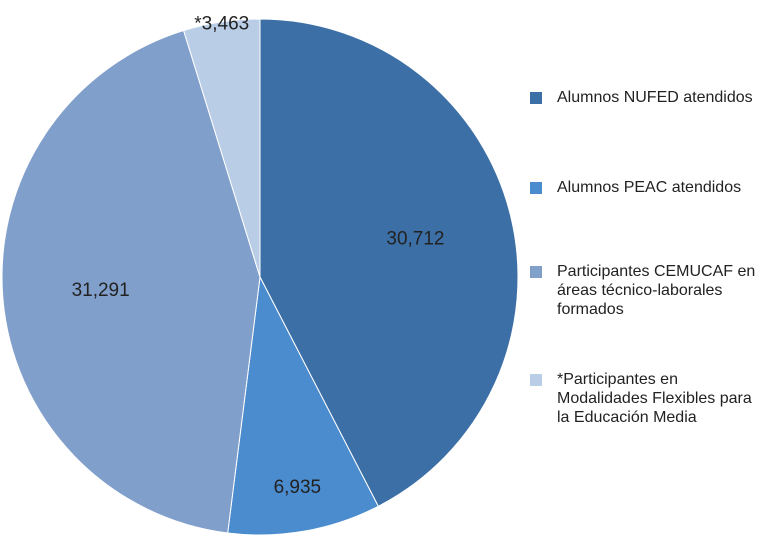  What do you see at coordinates (101, 290) in the screenshot?
I see `data-label: 31,291` at bounding box center [101, 290].